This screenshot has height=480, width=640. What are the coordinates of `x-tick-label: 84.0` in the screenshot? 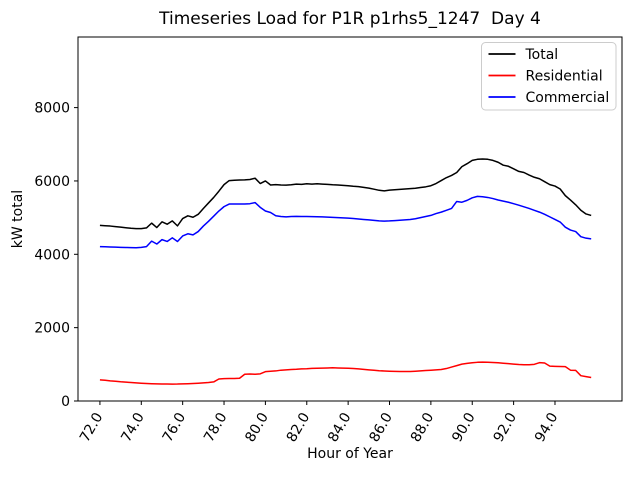 It's located at (339, 427).